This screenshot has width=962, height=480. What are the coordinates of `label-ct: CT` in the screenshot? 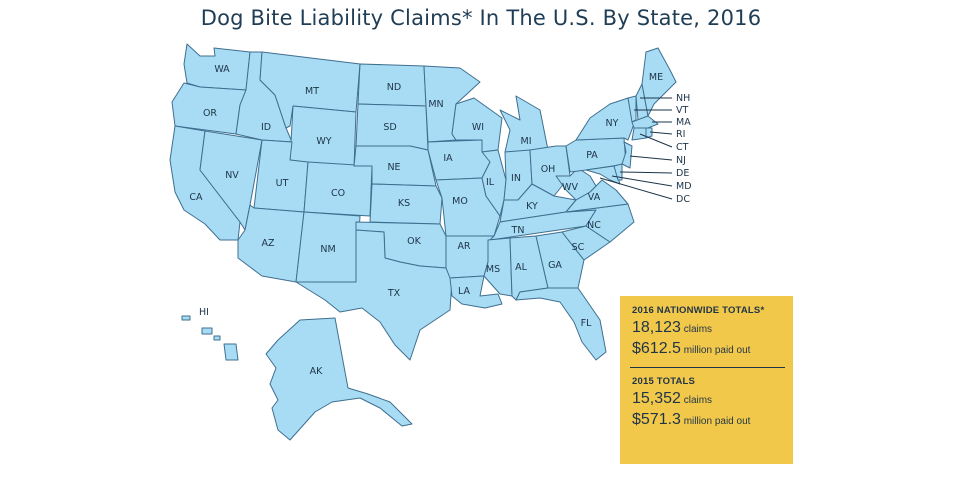 It's located at (682, 147).